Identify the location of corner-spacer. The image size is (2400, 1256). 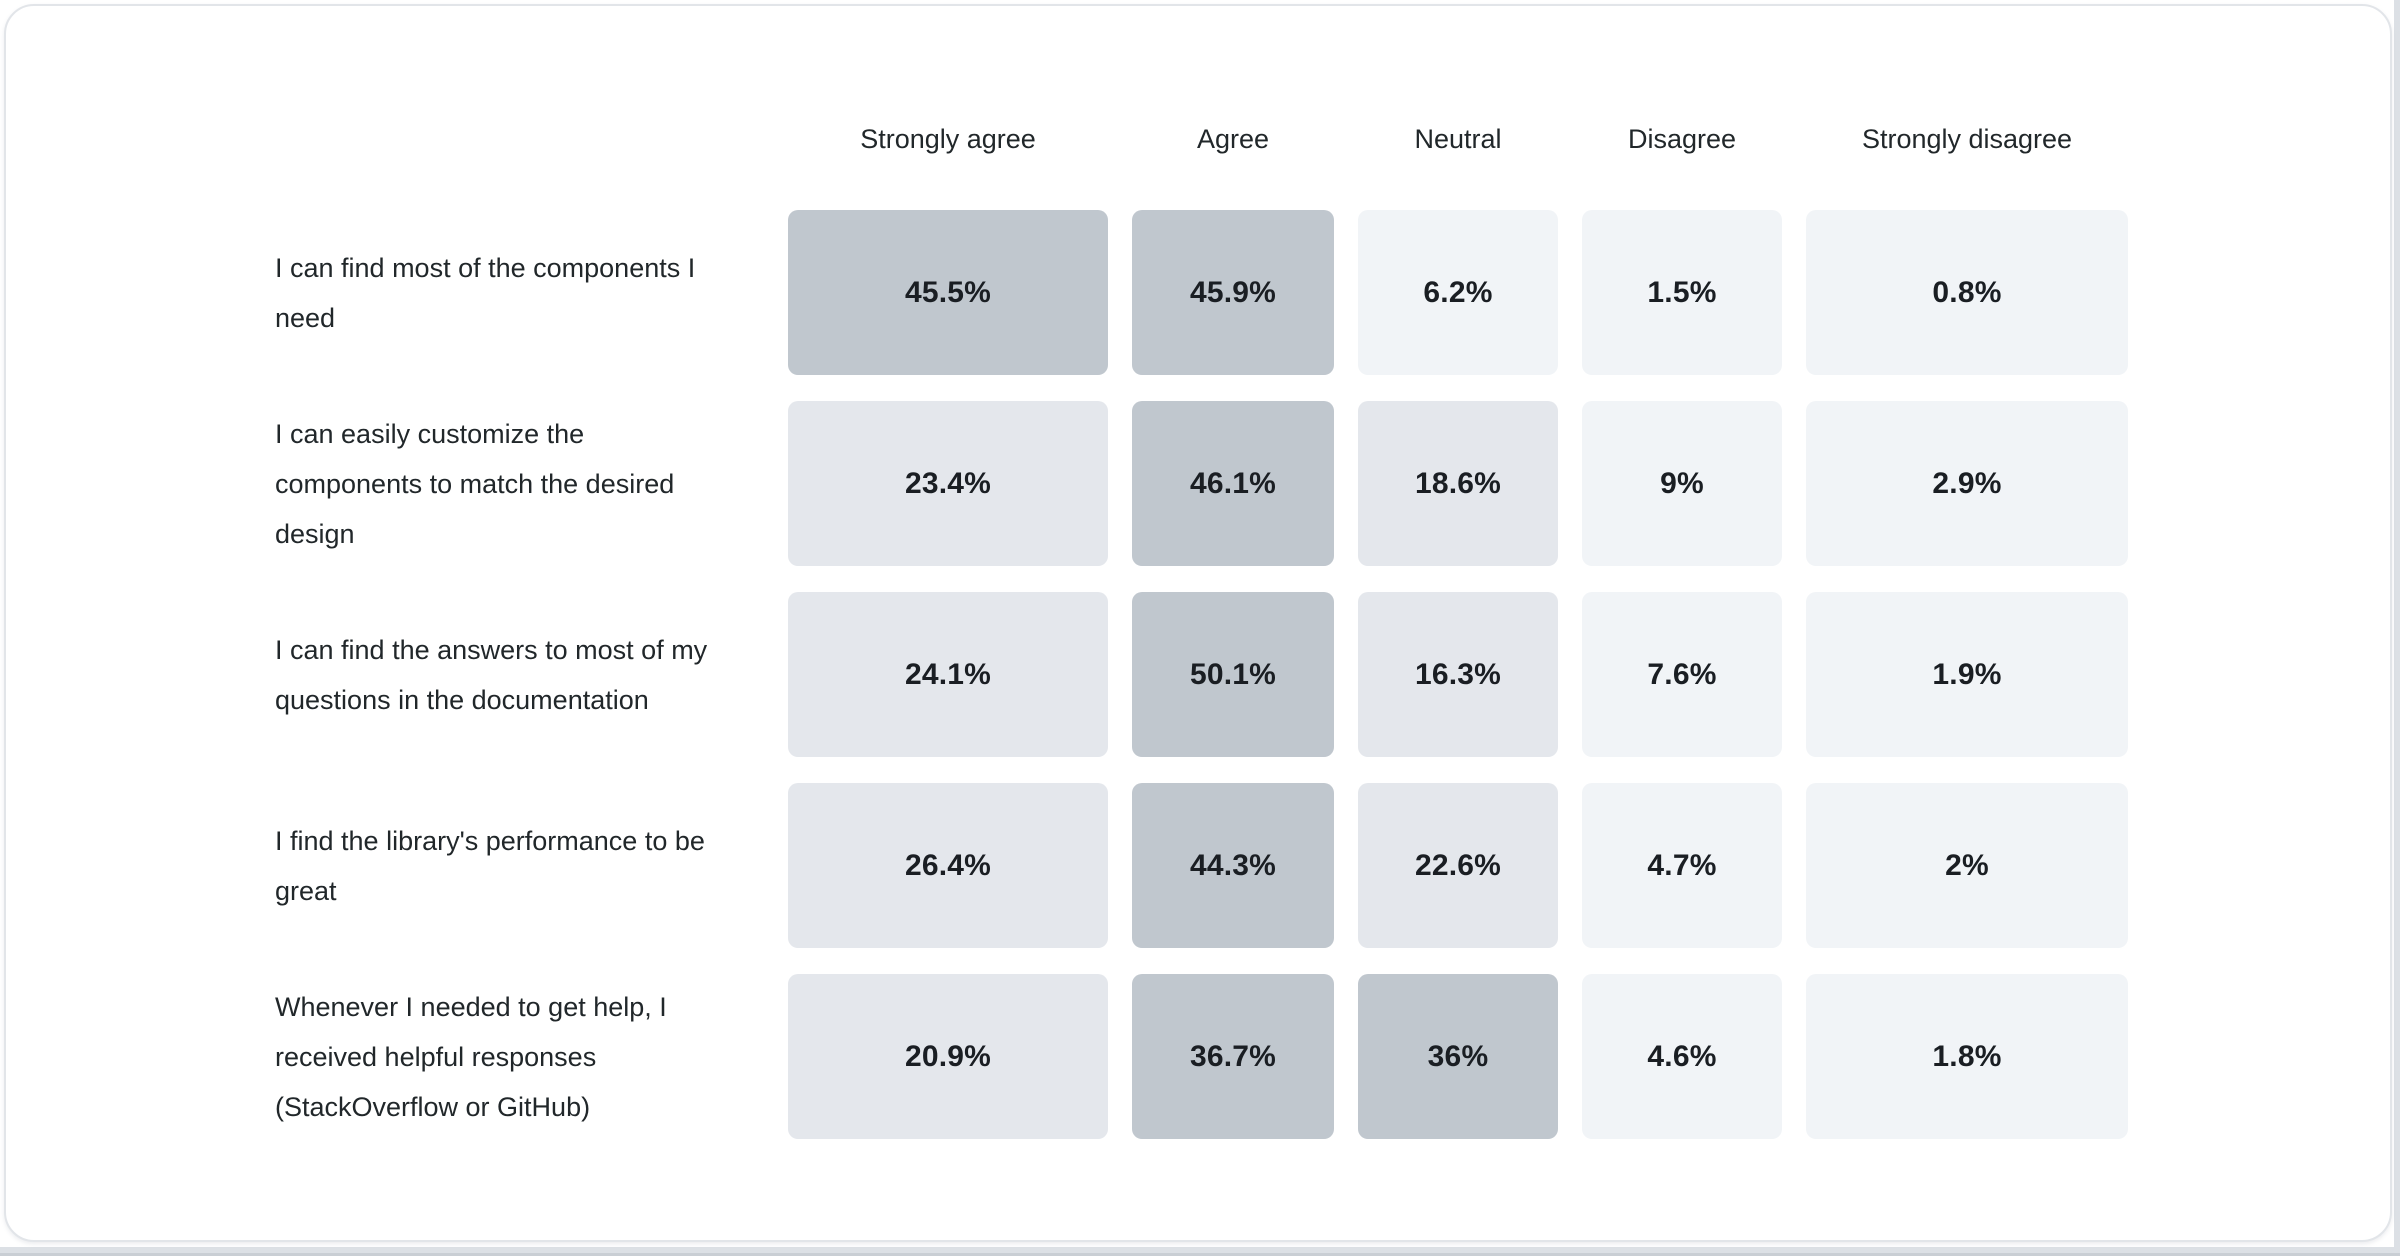
(519, 149).